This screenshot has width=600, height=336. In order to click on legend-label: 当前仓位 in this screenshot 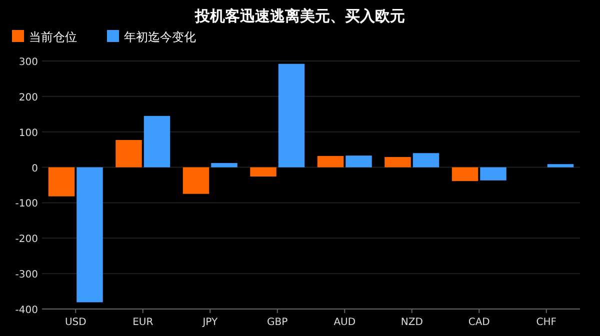, I will do `click(53, 37)`.